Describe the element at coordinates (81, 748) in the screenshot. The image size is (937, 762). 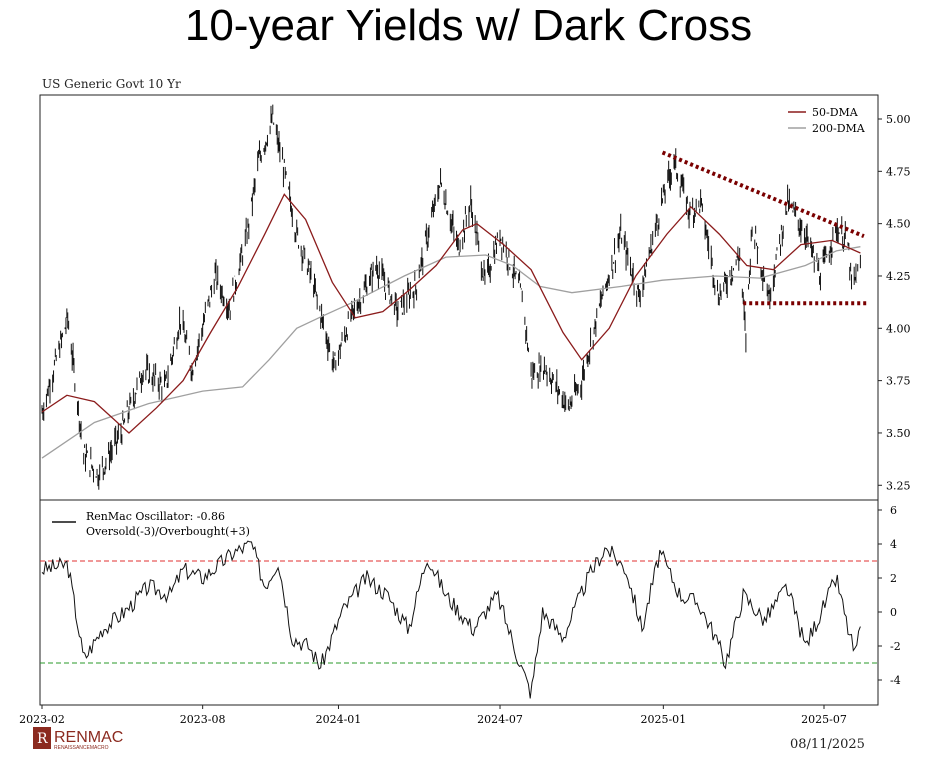
I see `svg-text: RENAISSANCEMACRO` at that location.